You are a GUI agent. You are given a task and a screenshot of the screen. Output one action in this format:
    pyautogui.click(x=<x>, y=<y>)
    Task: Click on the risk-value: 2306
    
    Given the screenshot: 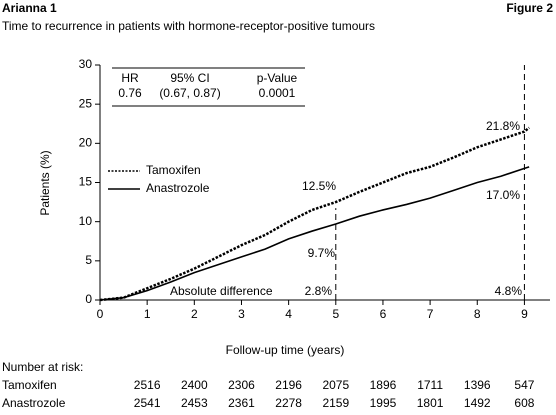 What is the action you would take?
    pyautogui.click(x=241, y=385)
    